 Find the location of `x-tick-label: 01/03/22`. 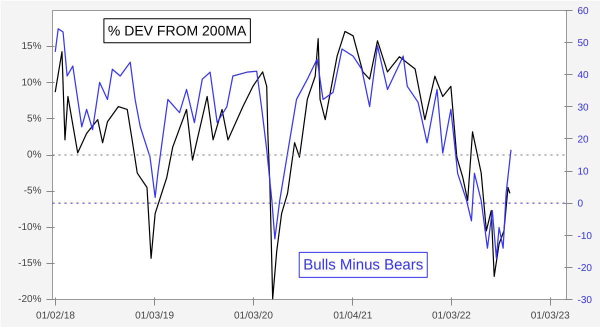

x-tick-label: 01/03/22 is located at coordinates (452, 316).